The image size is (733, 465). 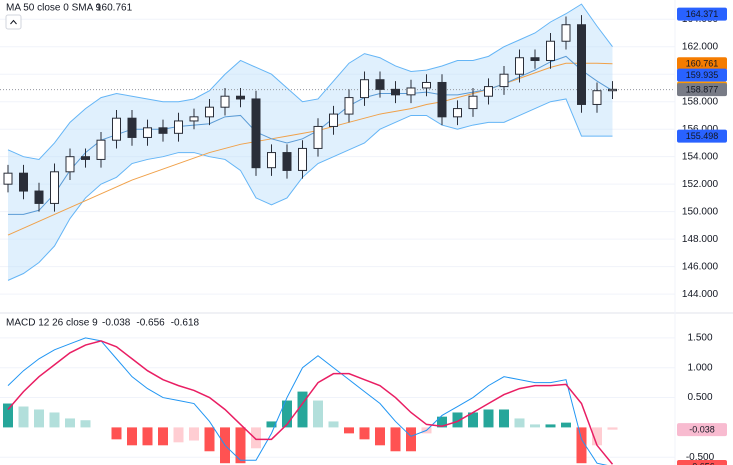 What do you see at coordinates (700, 184) in the screenshot?
I see `y-tick-label: 152.000` at bounding box center [700, 184].